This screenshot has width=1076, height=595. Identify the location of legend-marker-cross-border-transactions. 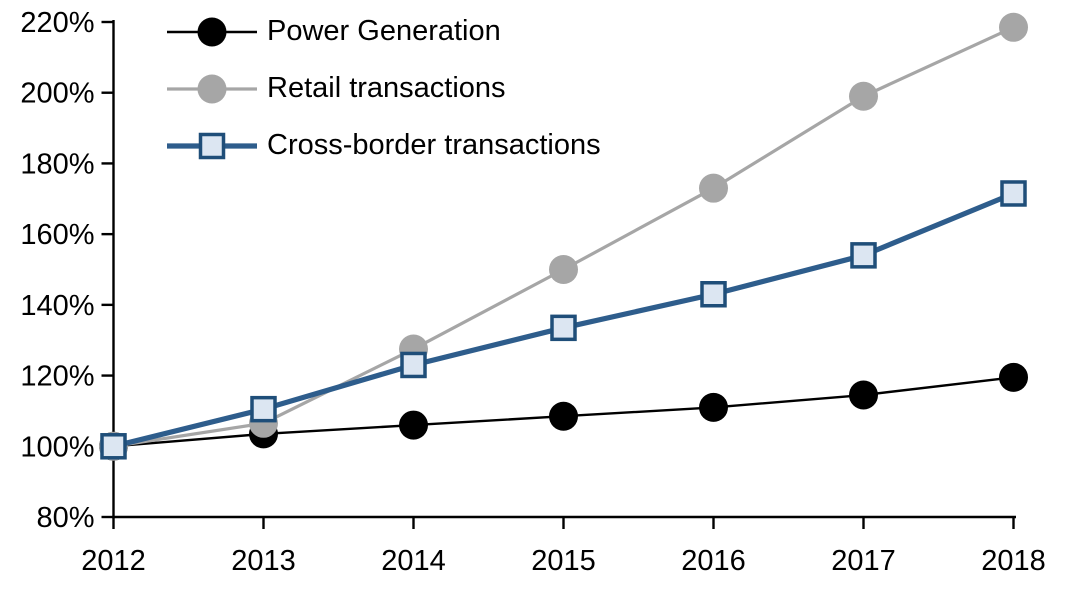
(212, 145).